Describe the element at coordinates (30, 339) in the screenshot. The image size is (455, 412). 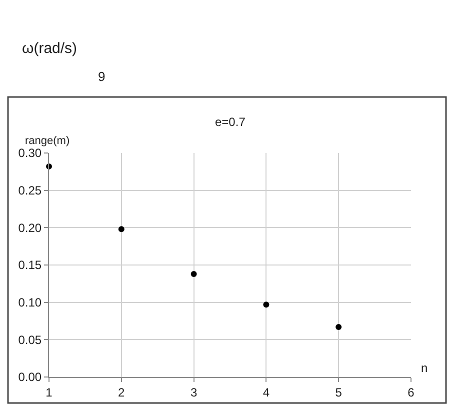
I see `y-tick-label: 0.05` at that location.